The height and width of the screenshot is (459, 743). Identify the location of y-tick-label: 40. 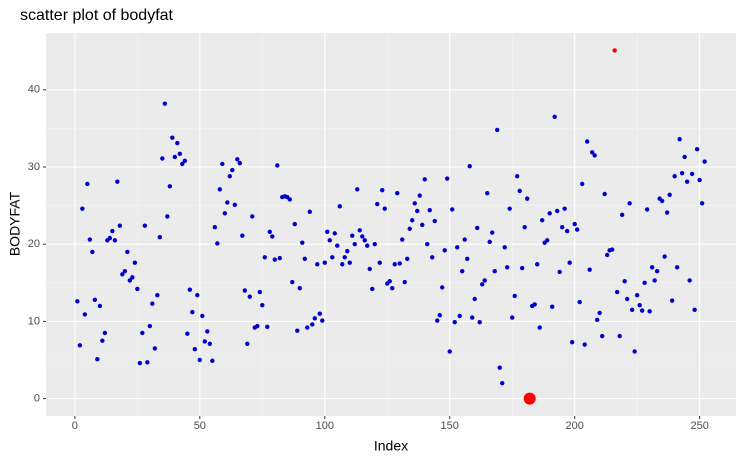
(34, 90).